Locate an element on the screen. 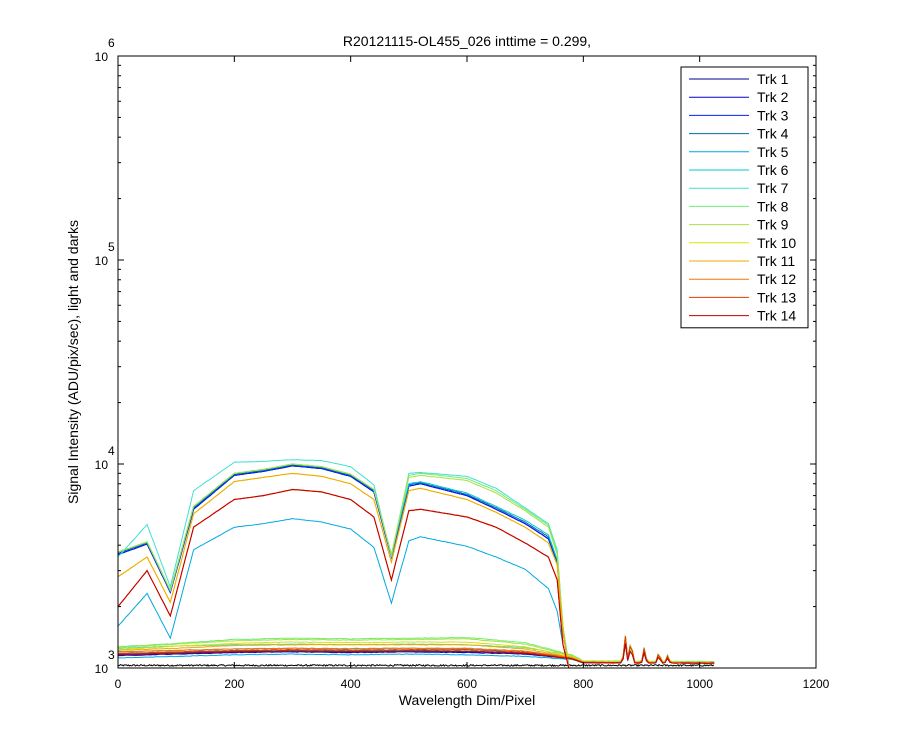 This screenshot has width=900, height=750. series-trk-13-dark-line is located at coordinates (416, 650).